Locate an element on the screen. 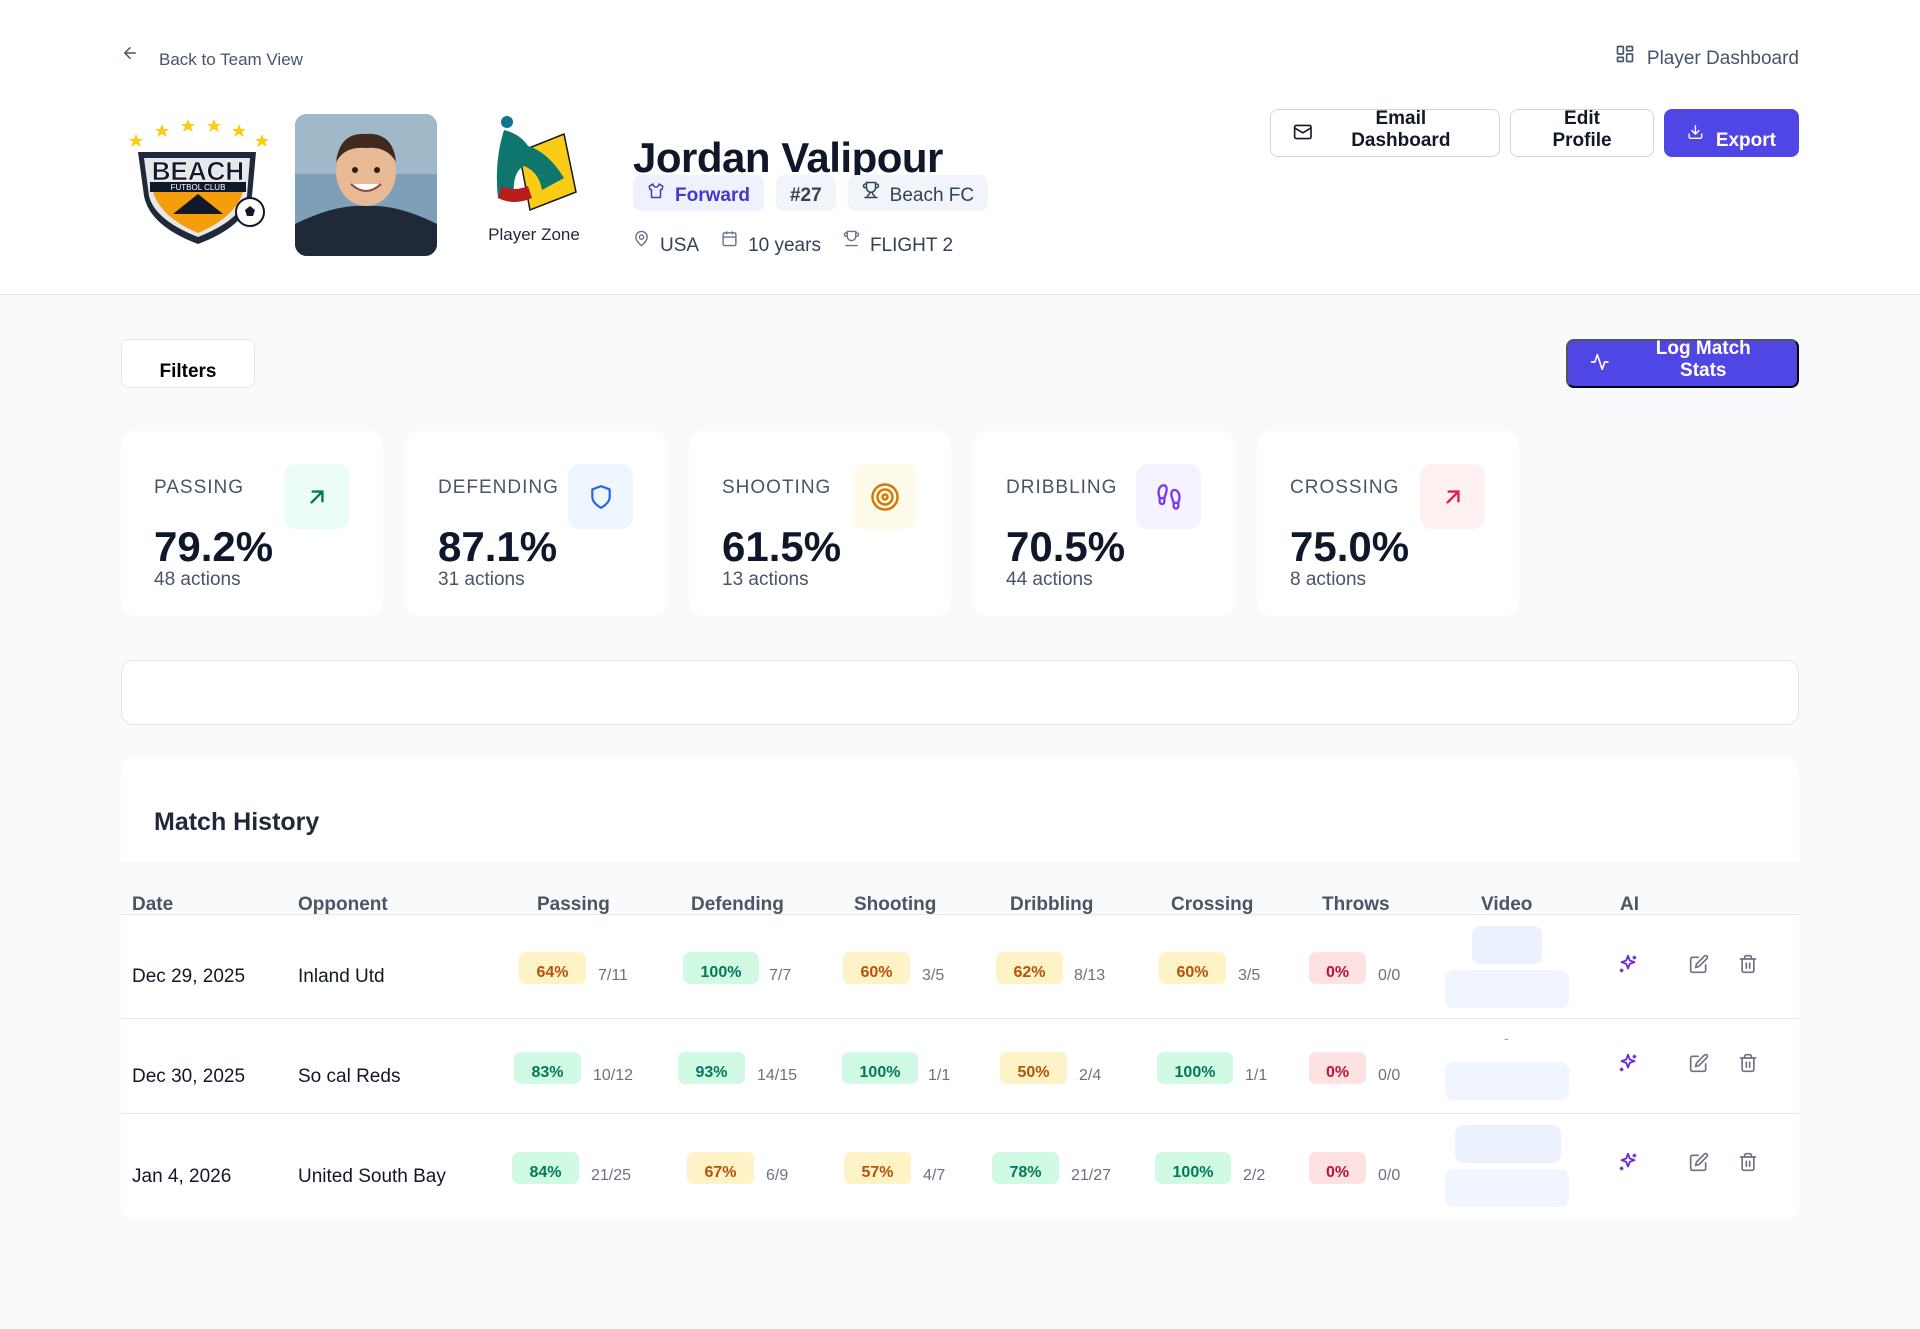 The width and height of the screenshot is (1920, 1329). team-label: Beach FC is located at coordinates (932, 195).